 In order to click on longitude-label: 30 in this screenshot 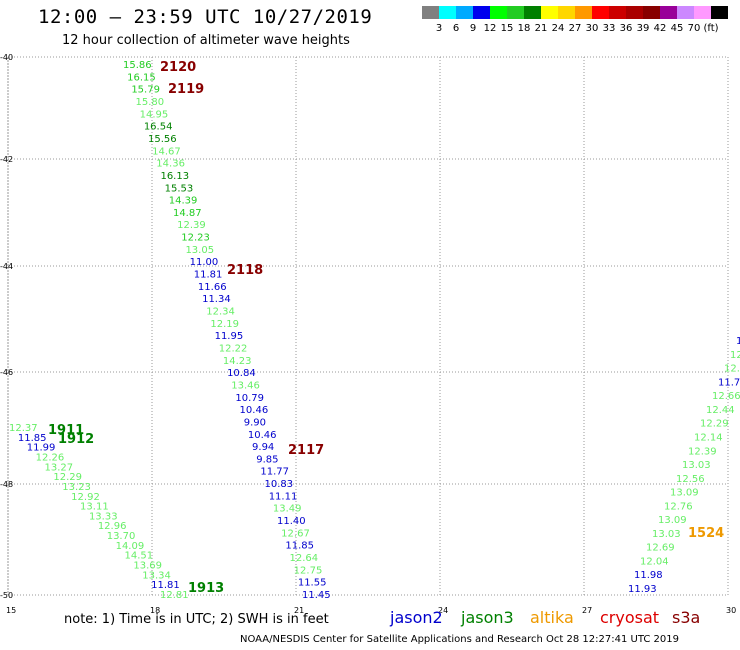, I will do `click(731, 610)`.